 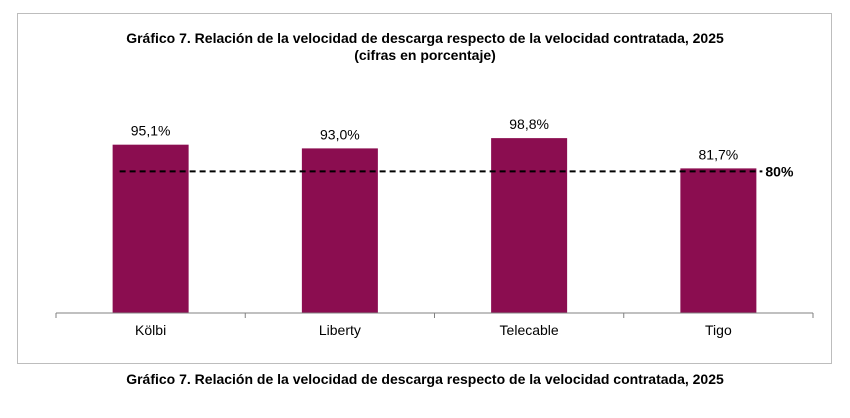 I want to click on bar-telecable, so click(x=529, y=225).